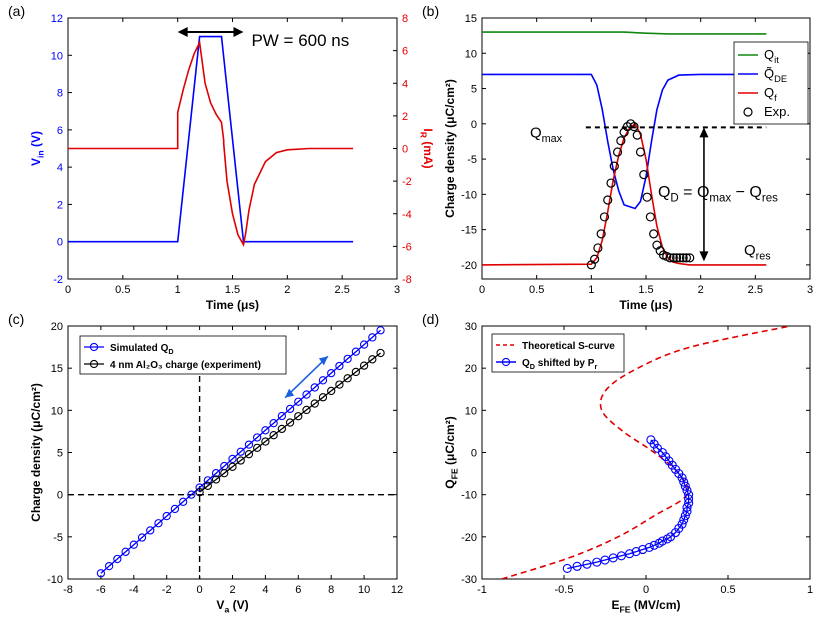 The height and width of the screenshot is (623, 830). I want to click on x-tick-label: 3, so click(810, 290).